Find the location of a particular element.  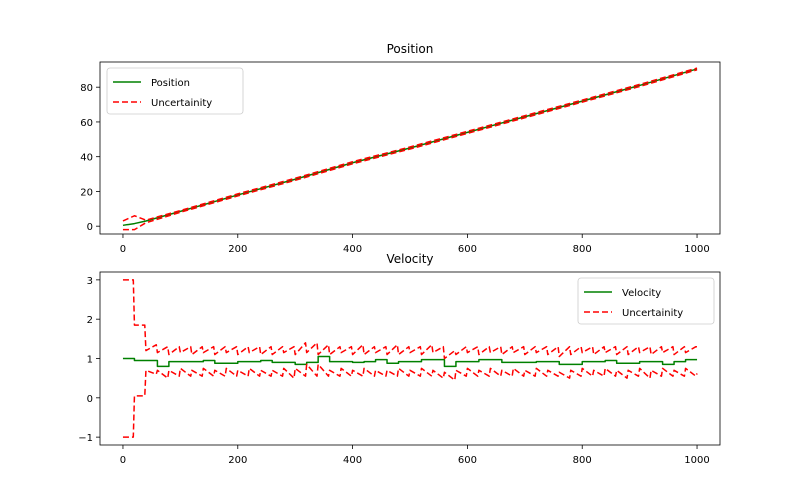

position-y-tick-label: 80 is located at coordinates (86, 88).